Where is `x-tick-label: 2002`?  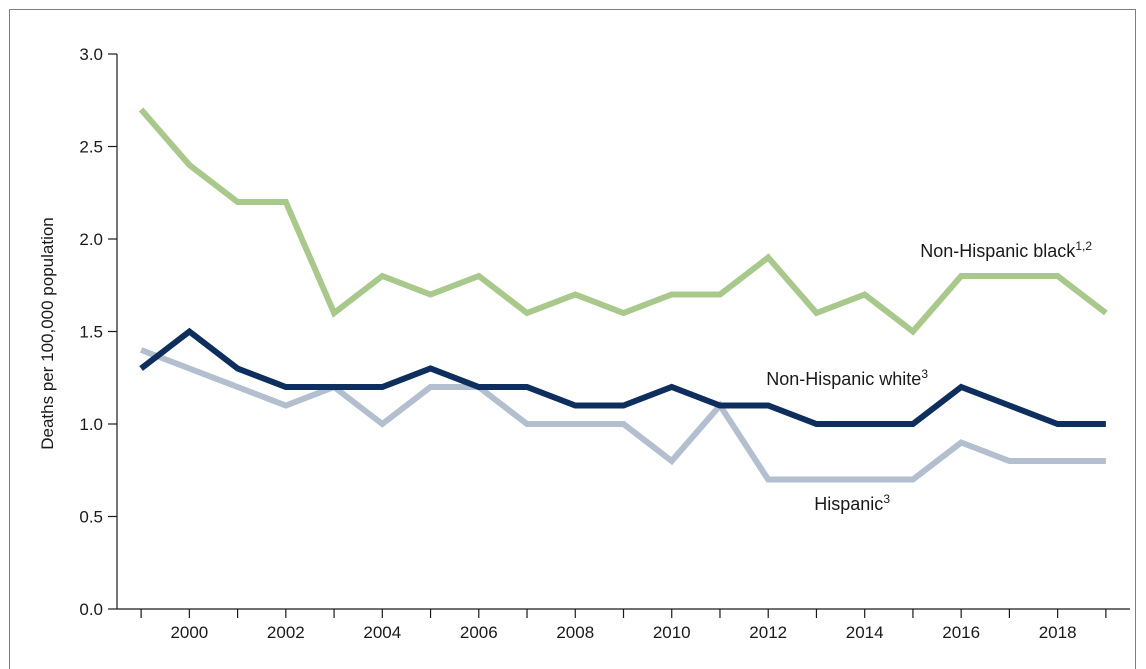
x-tick-label: 2002 is located at coordinates (286, 632).